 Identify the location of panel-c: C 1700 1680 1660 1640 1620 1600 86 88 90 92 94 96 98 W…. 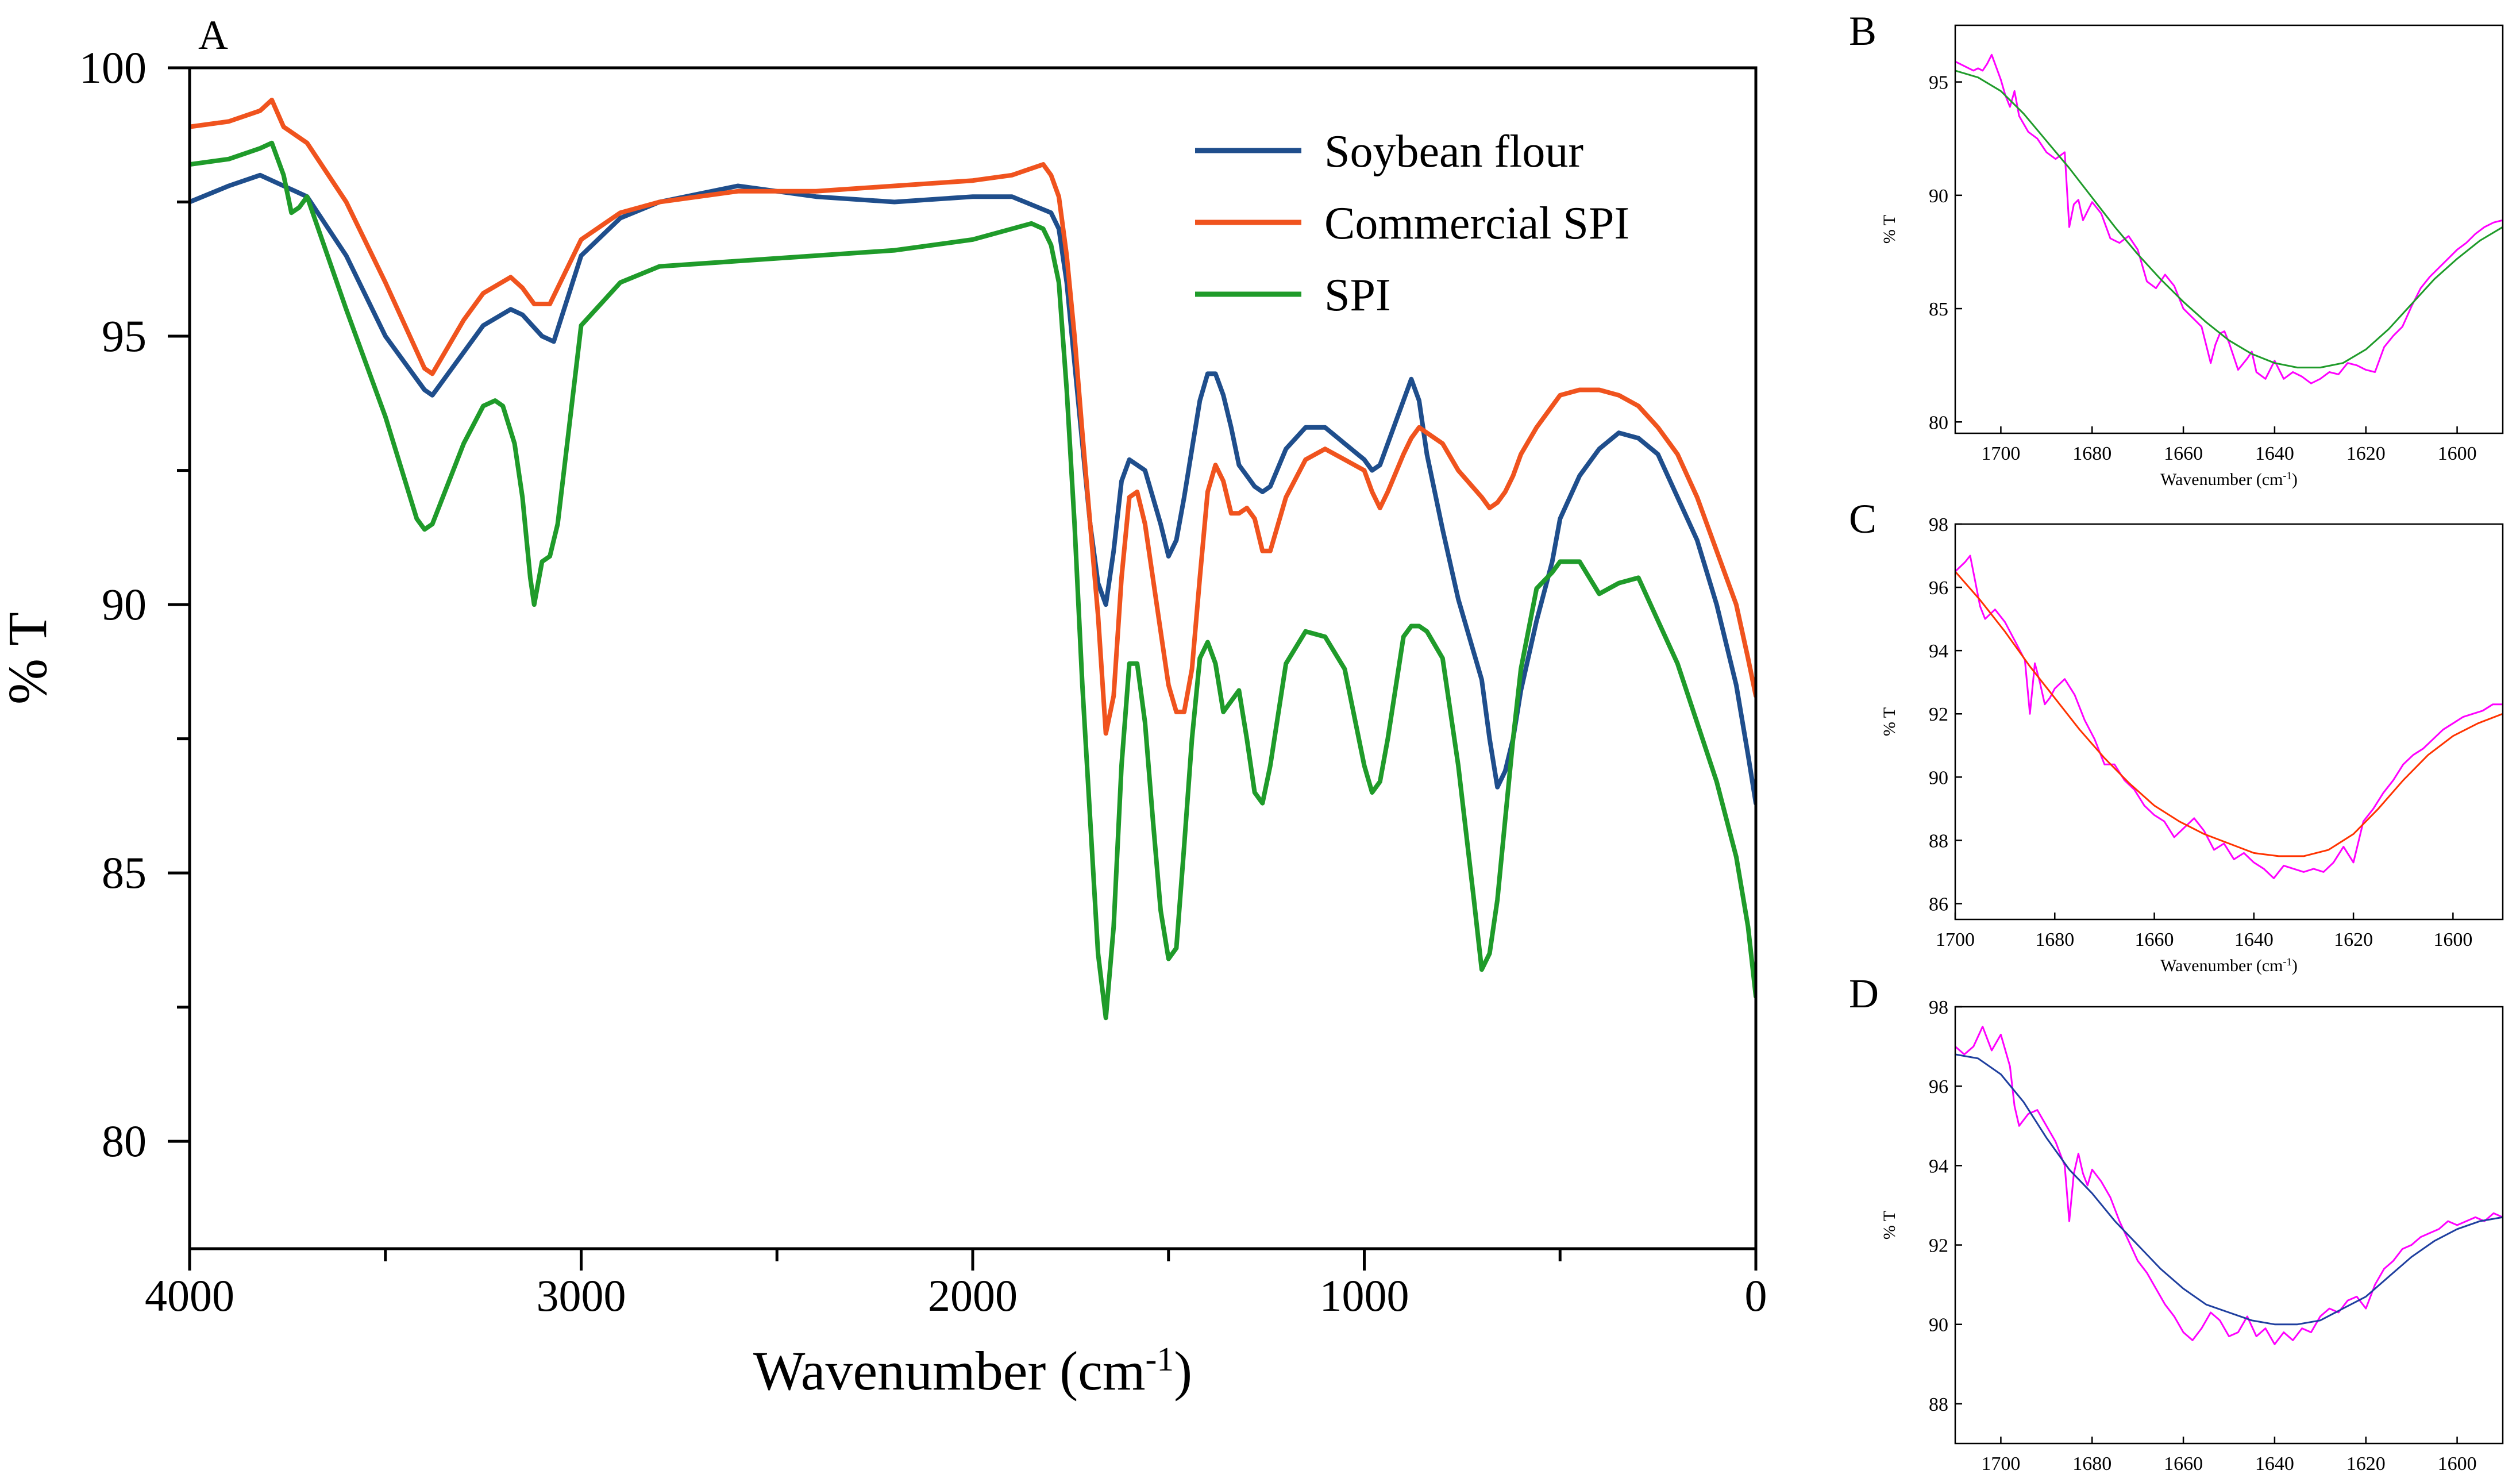
(2177, 736).